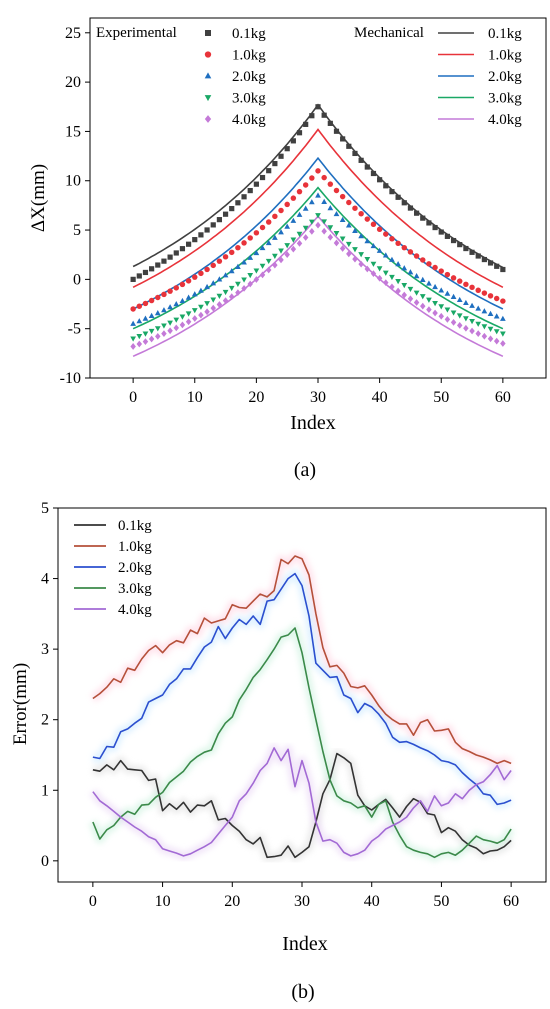  What do you see at coordinates (113, 568) in the screenshot?
I see `chart-b-legend: 0.1kg 1.0kg 2.0kg 3.0kg 4.0kg` at bounding box center [113, 568].